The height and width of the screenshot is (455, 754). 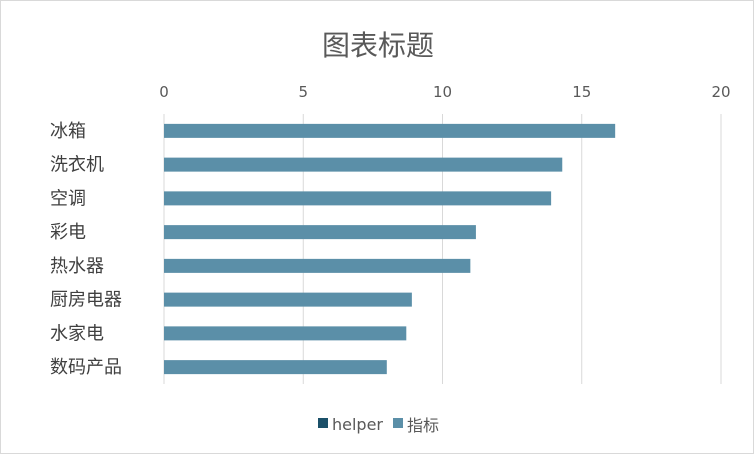 What do you see at coordinates (720, 92) in the screenshot?
I see `x-tick-label: 20` at bounding box center [720, 92].